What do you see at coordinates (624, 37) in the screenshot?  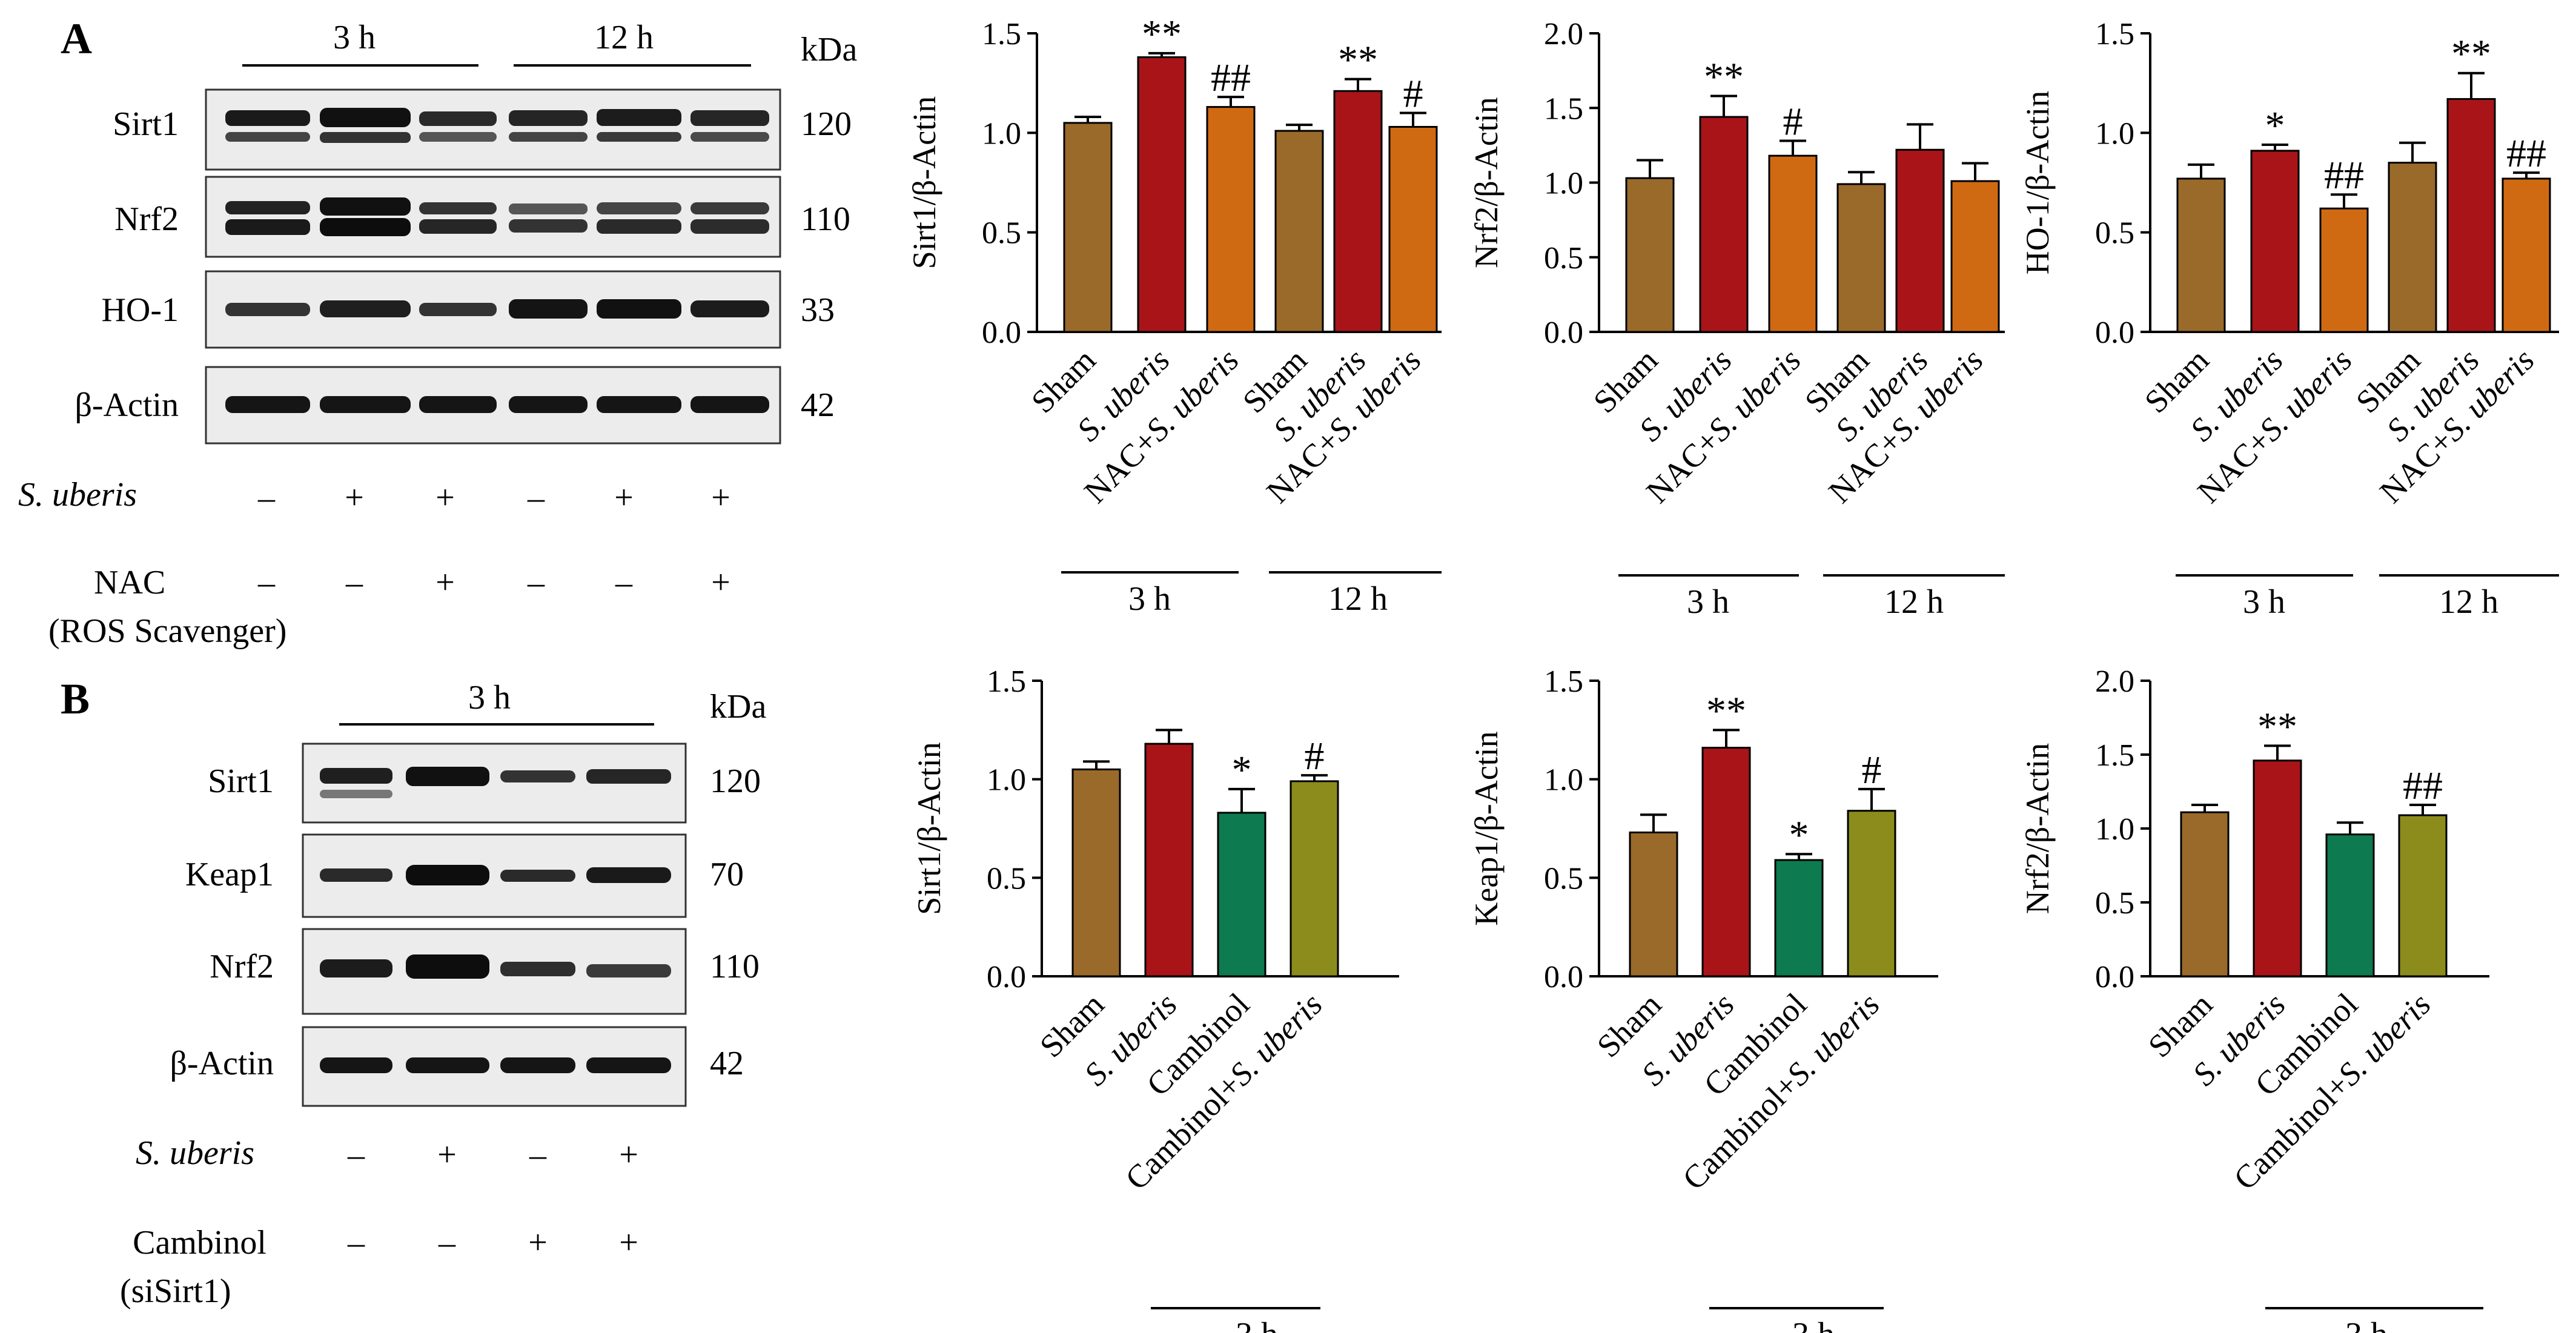 I see `panel-a-time-12h: 12 h` at bounding box center [624, 37].